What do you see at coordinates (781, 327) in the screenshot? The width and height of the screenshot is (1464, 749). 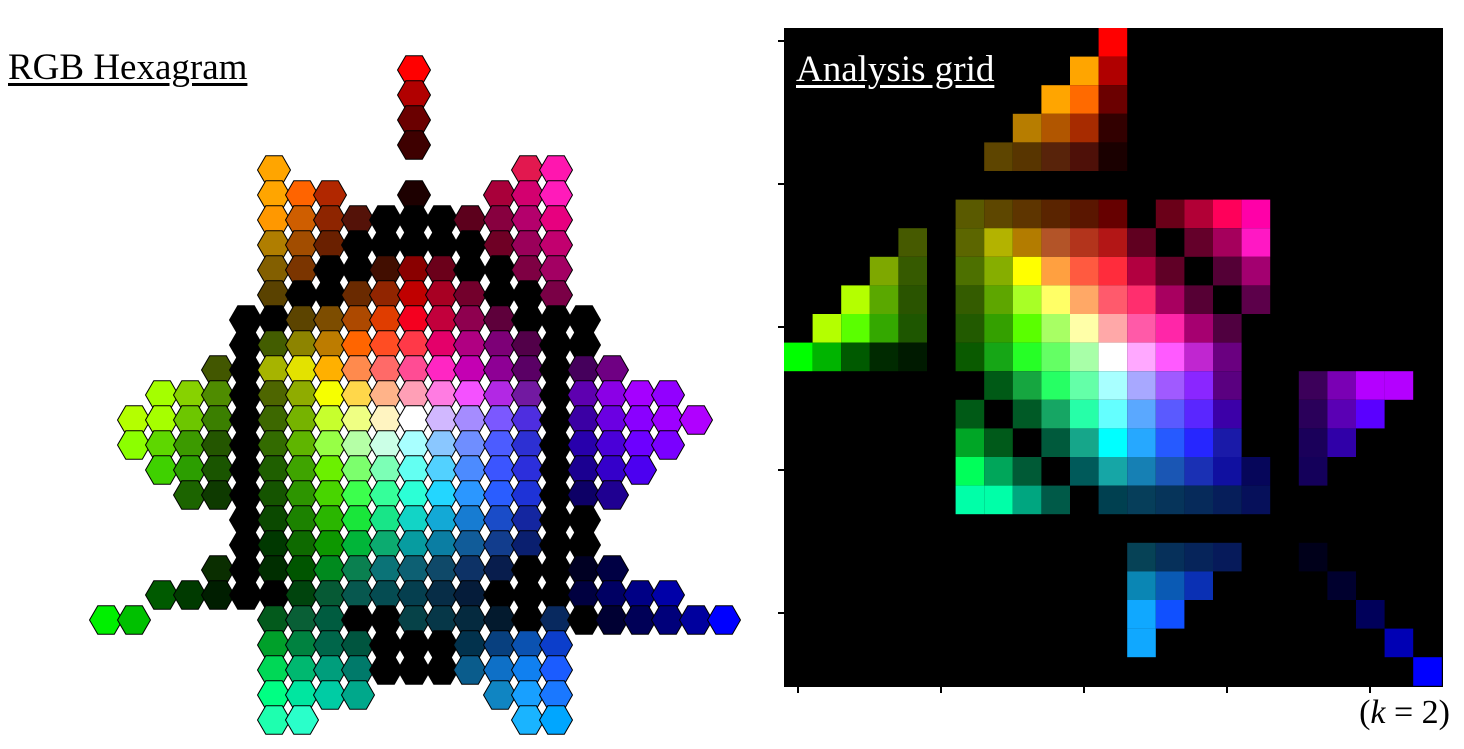 I see `y-axis-tick` at bounding box center [781, 327].